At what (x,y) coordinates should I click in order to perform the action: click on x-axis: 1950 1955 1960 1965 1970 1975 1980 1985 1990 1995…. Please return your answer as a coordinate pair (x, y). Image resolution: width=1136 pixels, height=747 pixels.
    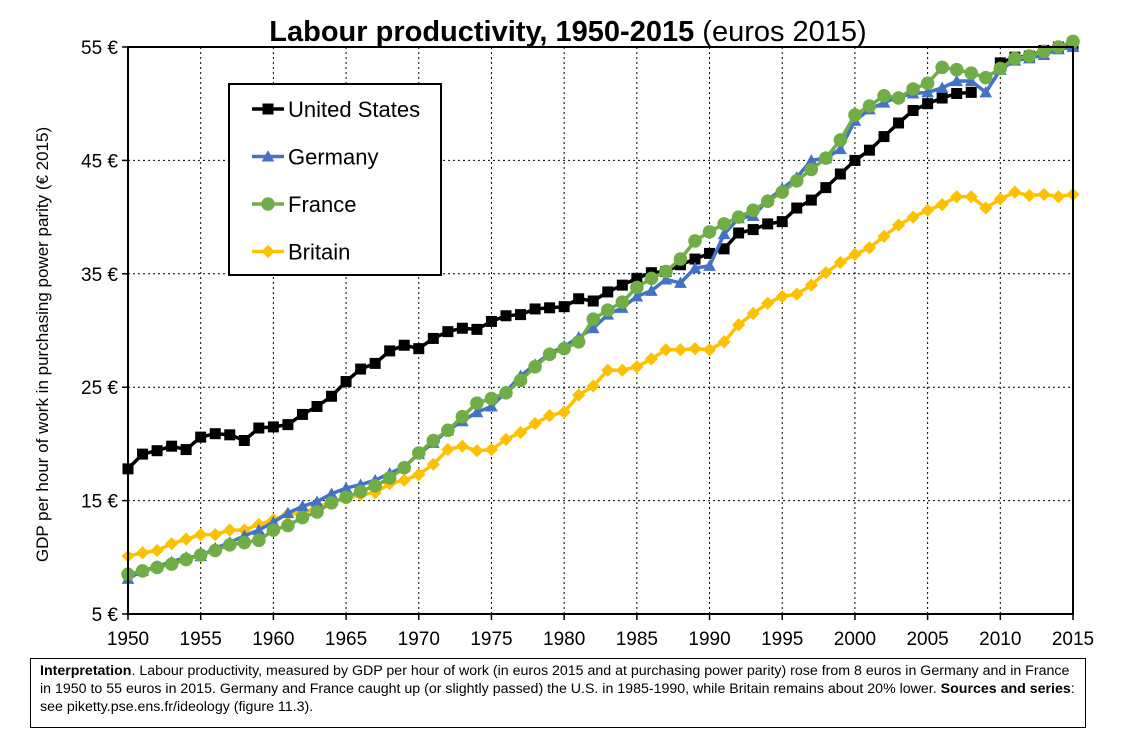
    Looking at the image, I should click on (600, 632).